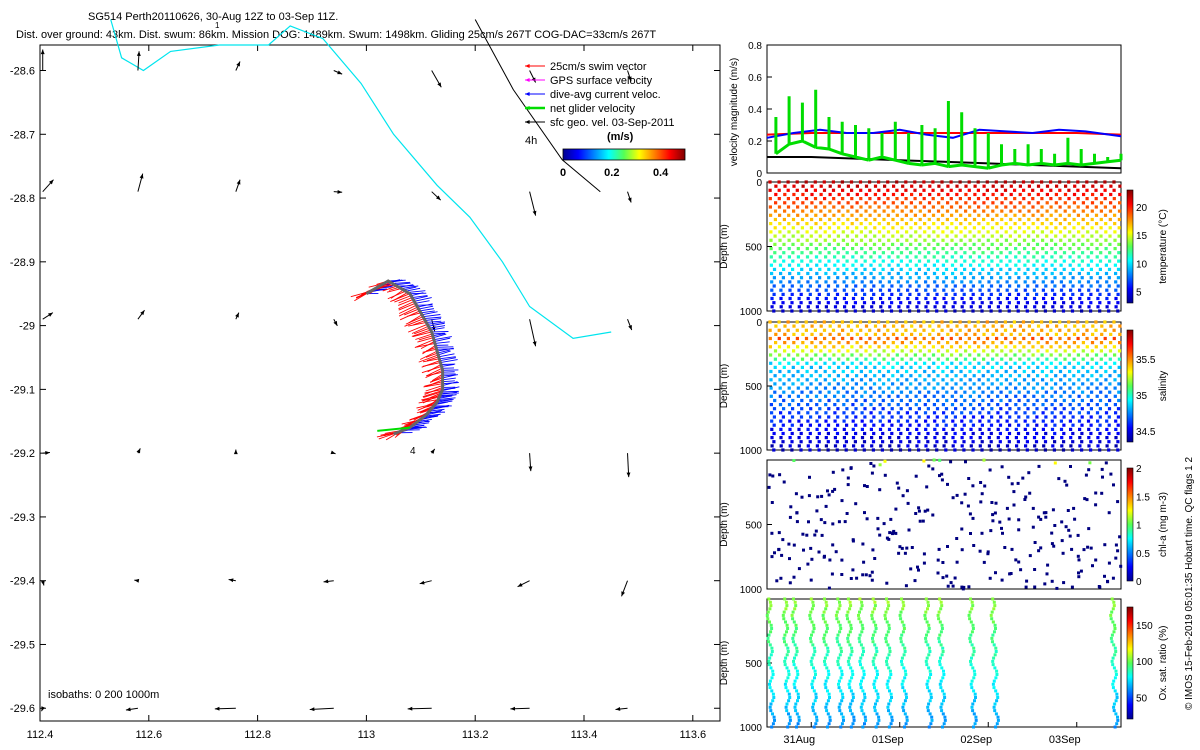 This screenshot has height=750, width=1200. Describe the element at coordinates (592, 109) in the screenshot. I see `legend-label: net glider velocity` at that location.